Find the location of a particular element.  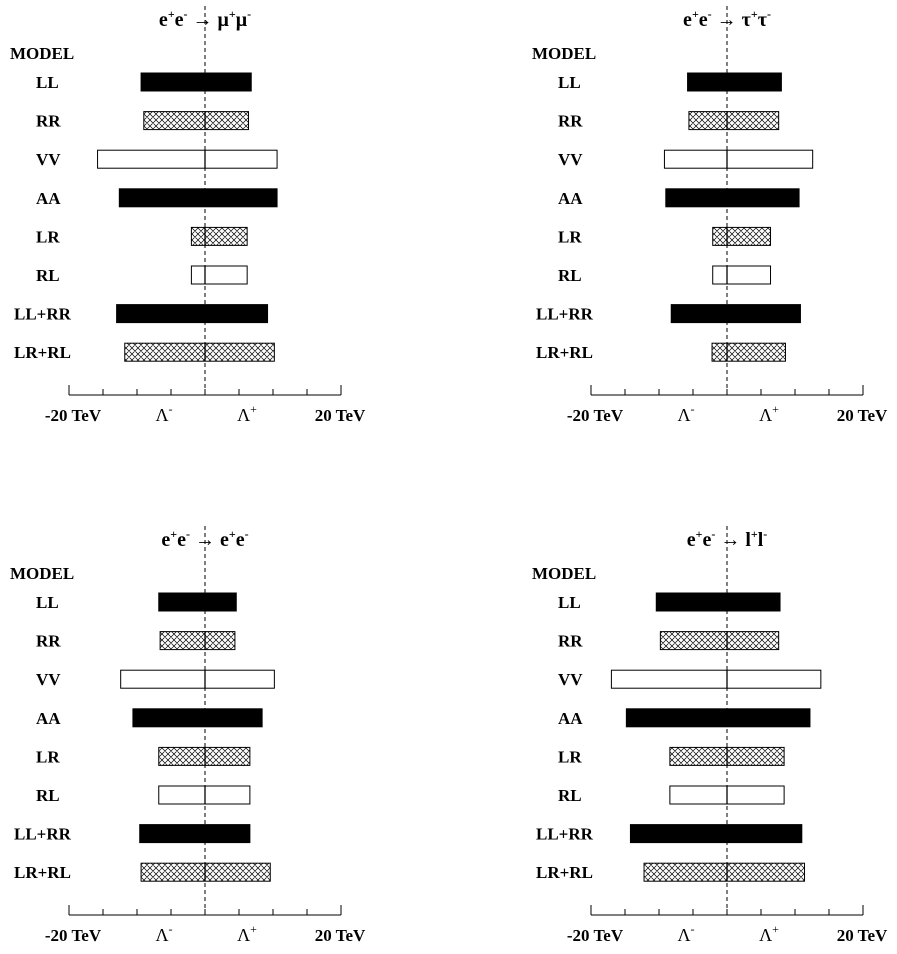

chart-title: e+e- → e+e- is located at coordinates (204, 539).